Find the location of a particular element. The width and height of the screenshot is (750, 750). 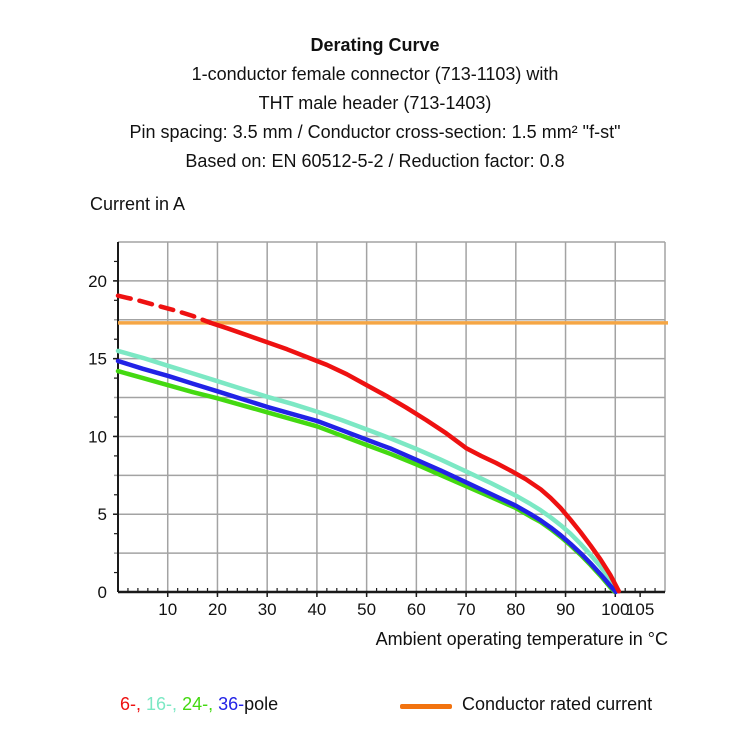

x-tick-label: 105 is located at coordinates (640, 609).